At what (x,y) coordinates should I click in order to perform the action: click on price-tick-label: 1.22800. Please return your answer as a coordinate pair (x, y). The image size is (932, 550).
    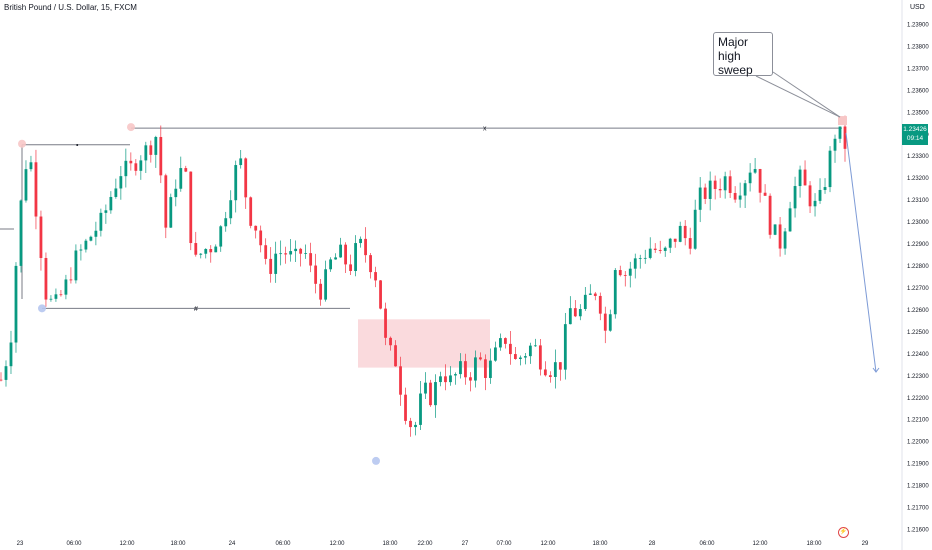
    Looking at the image, I should click on (918, 267).